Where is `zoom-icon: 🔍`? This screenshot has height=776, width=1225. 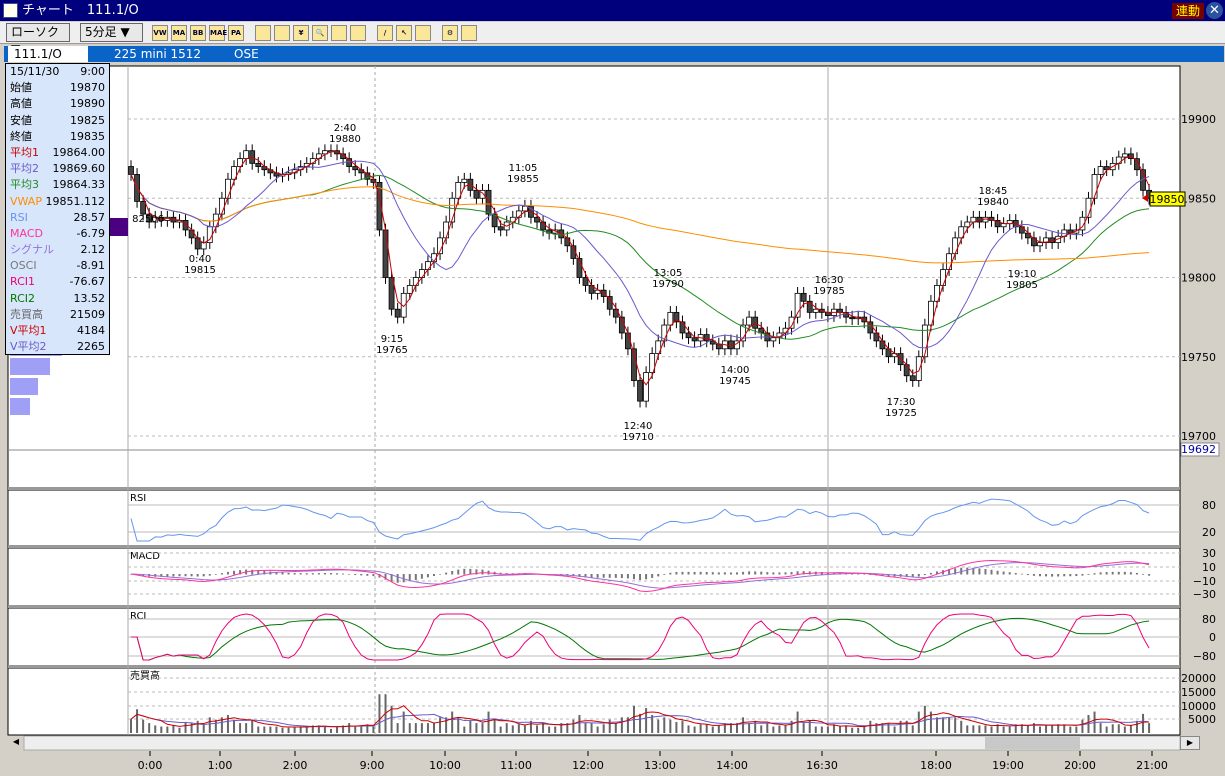 zoom-icon: 🔍 is located at coordinates (320, 33).